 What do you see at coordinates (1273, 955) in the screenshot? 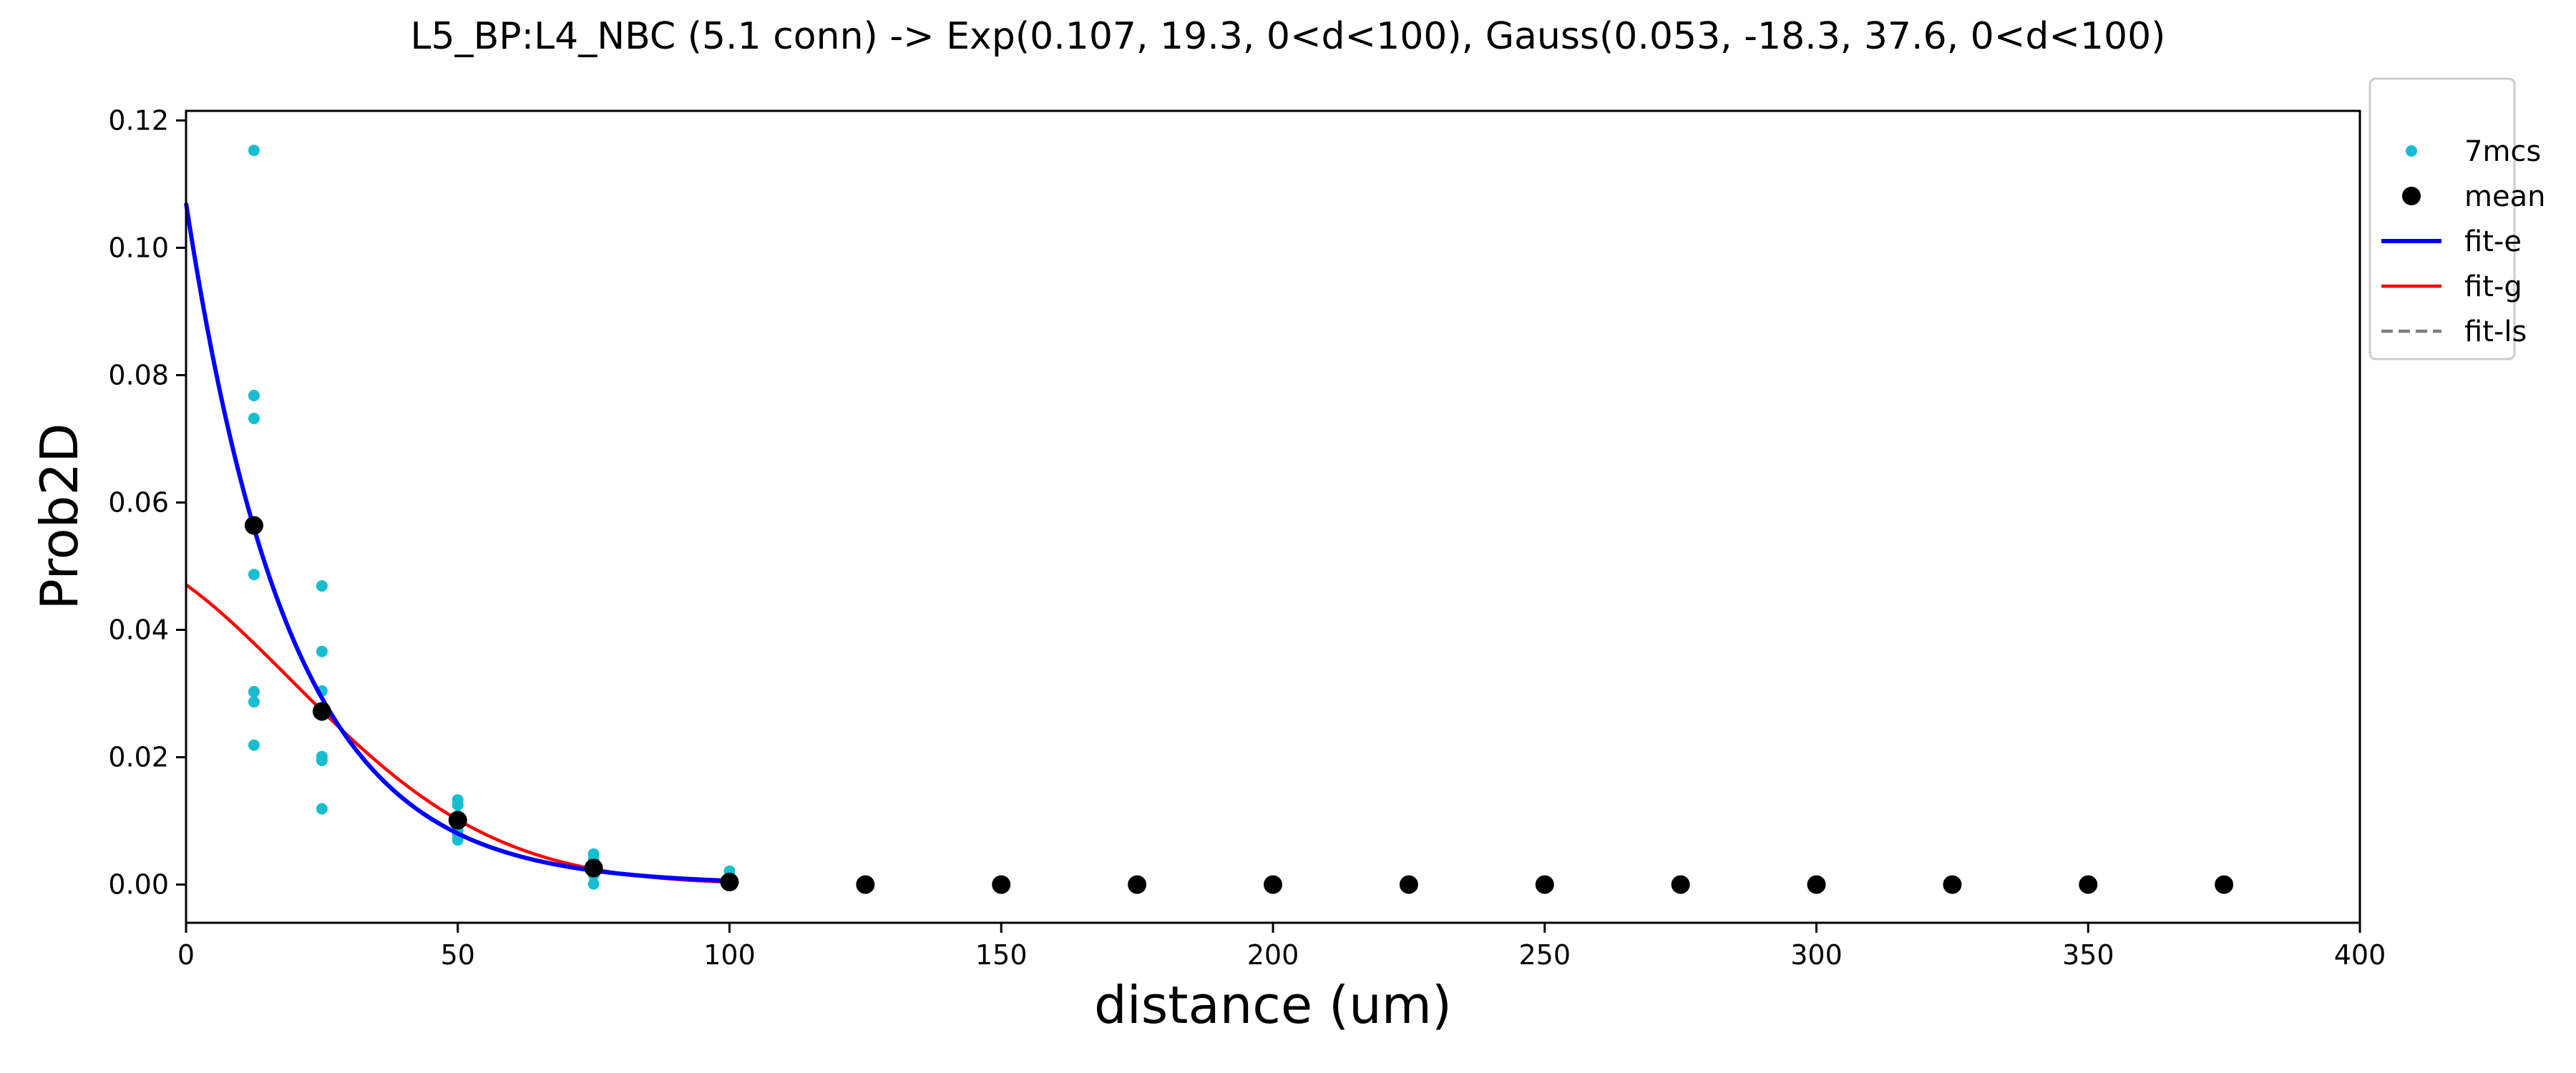
I see `x-tick-label: 200` at bounding box center [1273, 955].